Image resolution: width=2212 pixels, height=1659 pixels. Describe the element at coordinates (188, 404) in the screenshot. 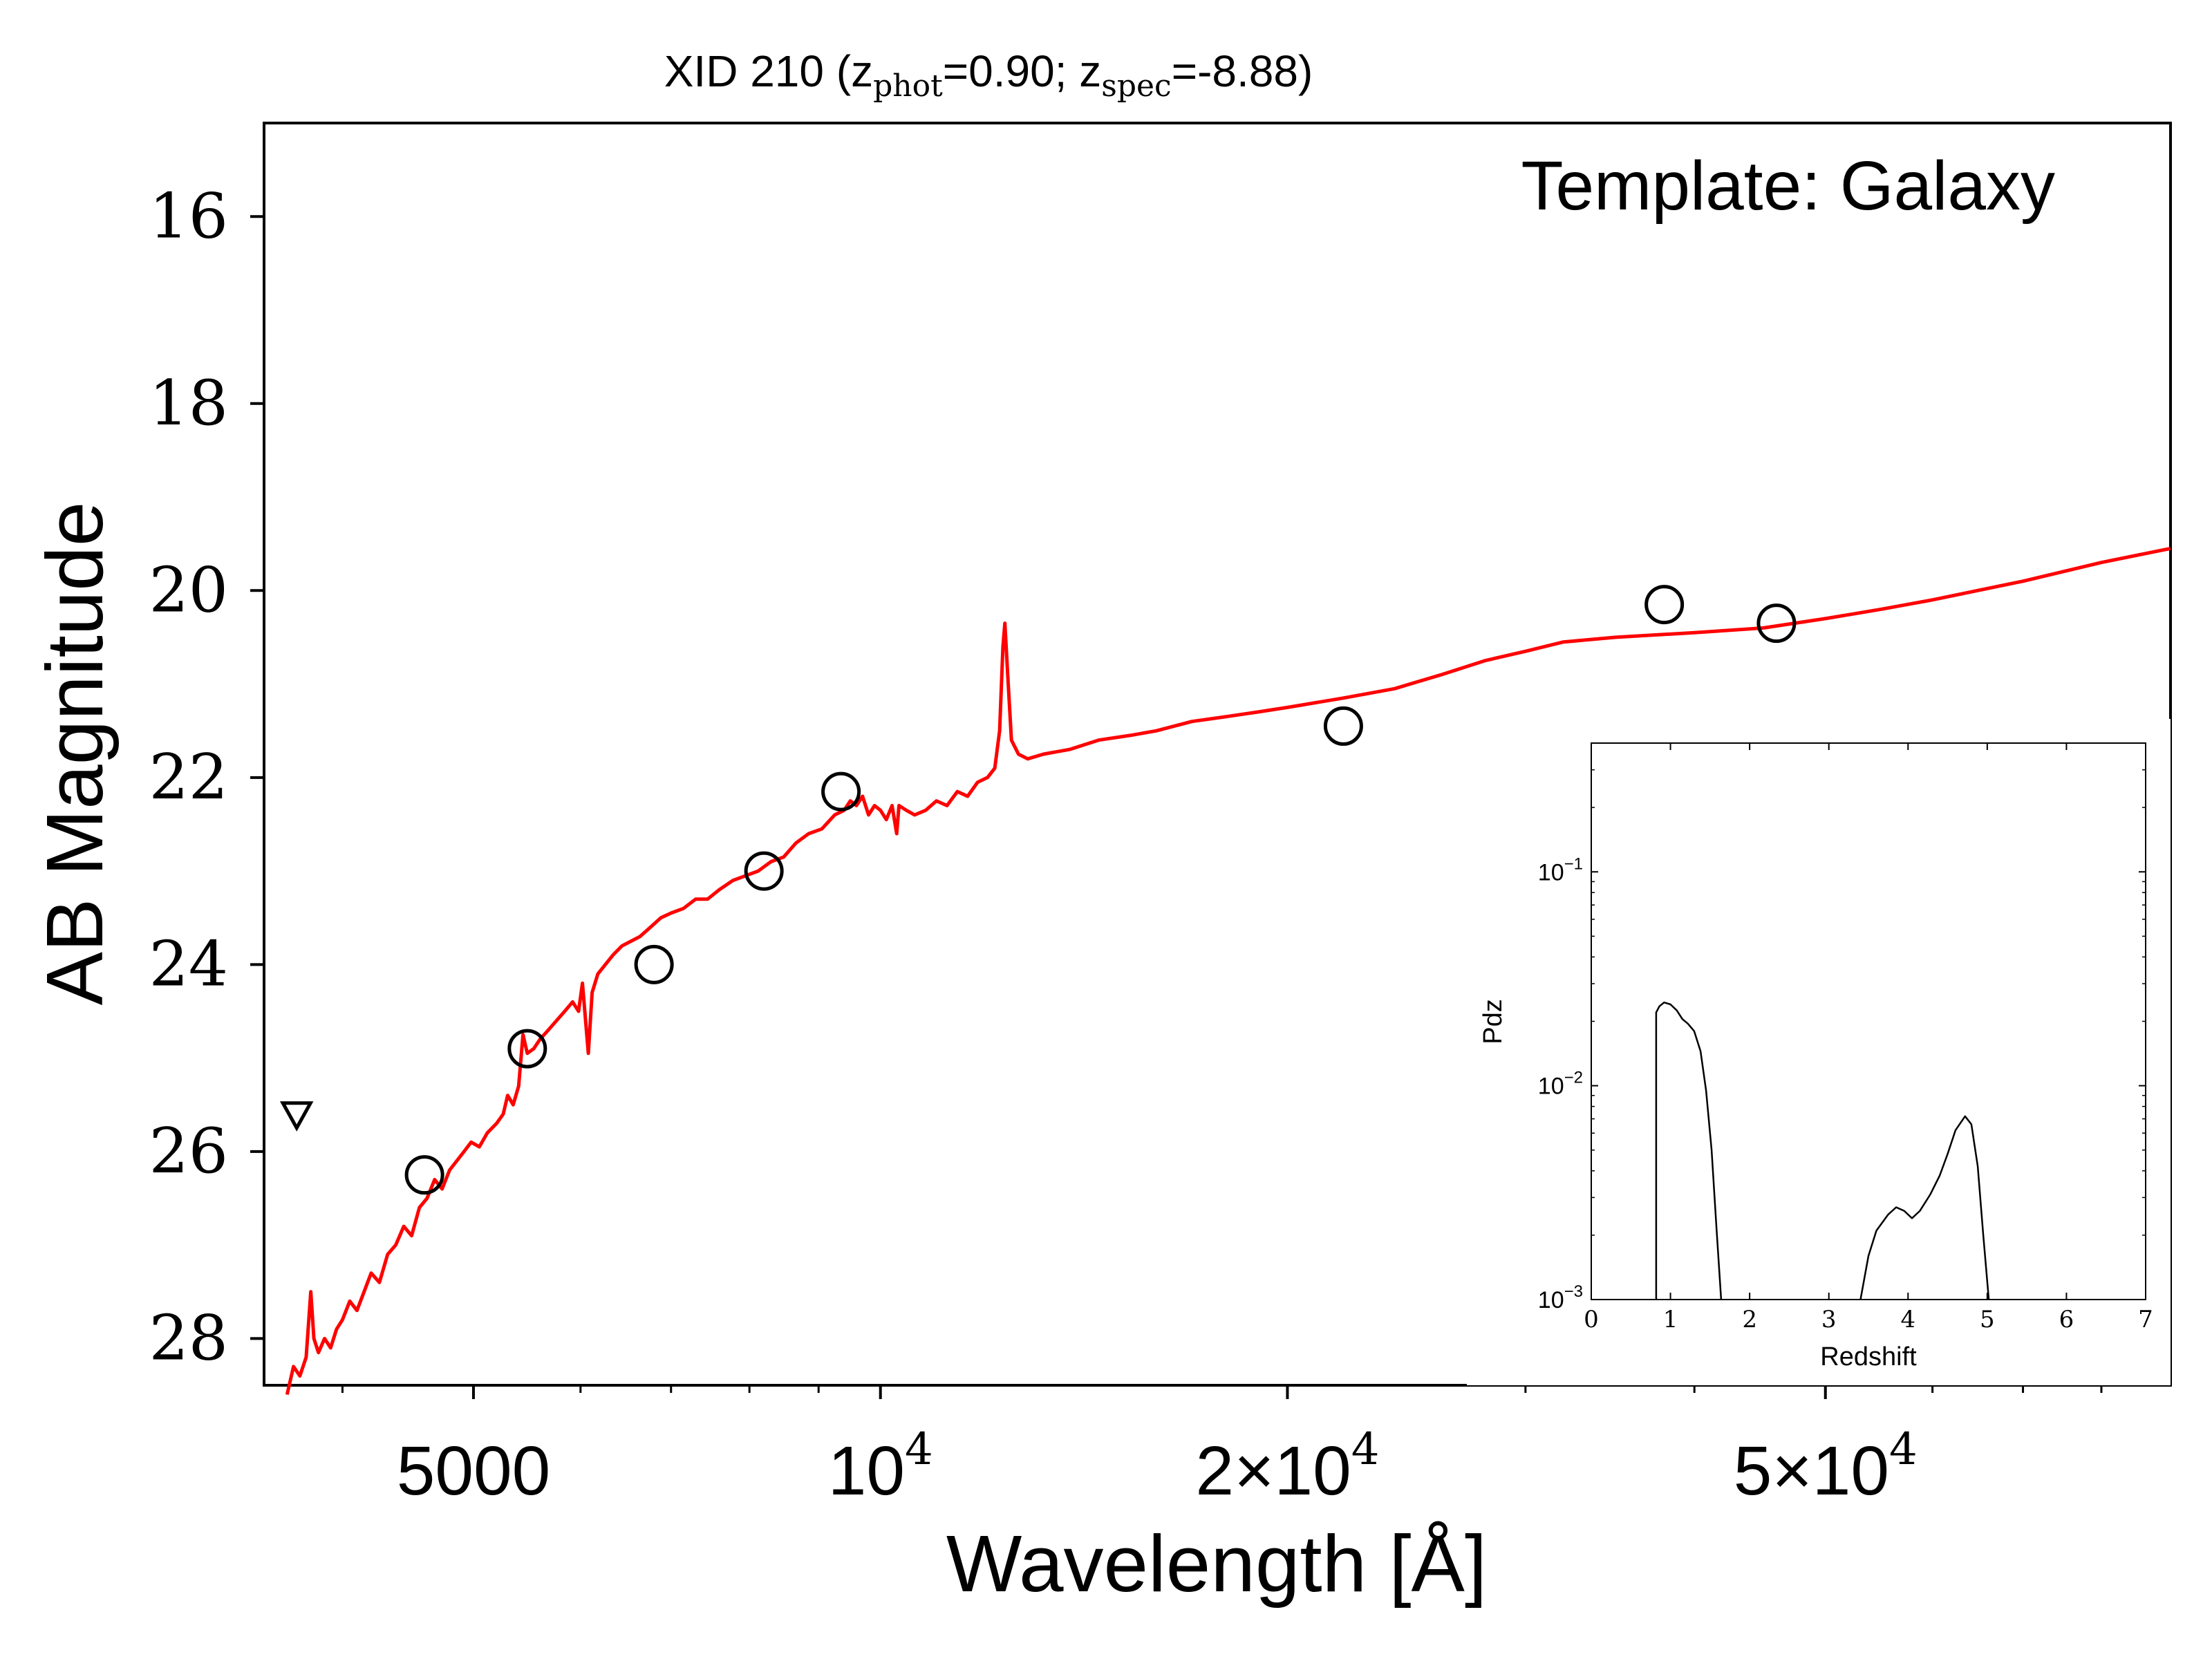

I see `y-tick-label: 18` at that location.